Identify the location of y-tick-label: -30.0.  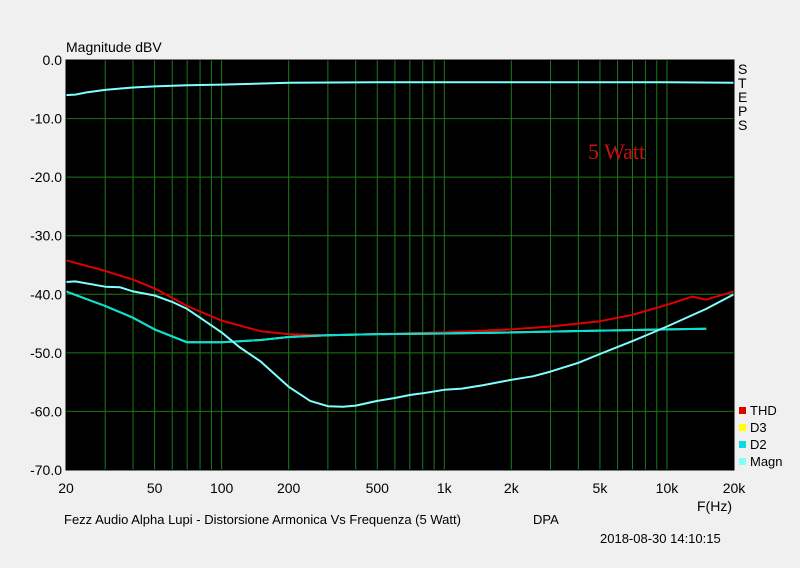
(46, 236).